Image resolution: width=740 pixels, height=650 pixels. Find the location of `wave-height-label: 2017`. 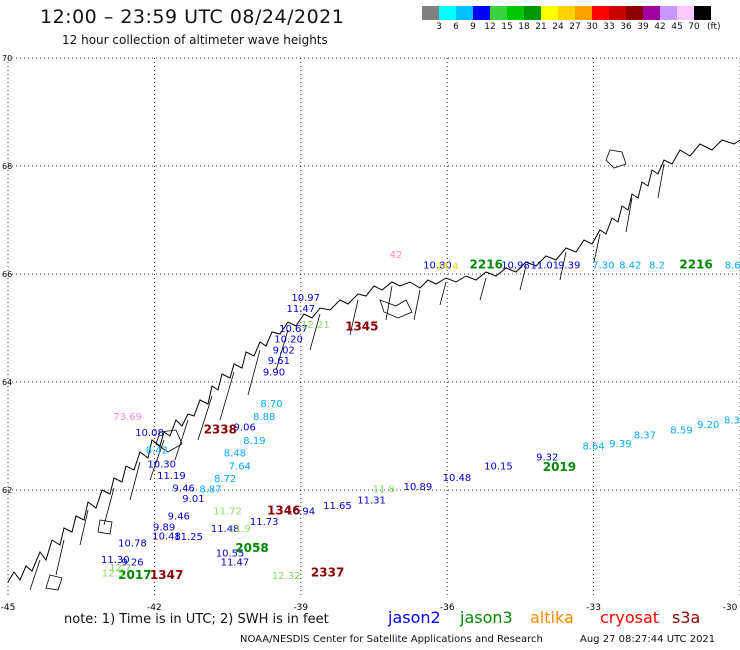

wave-height-label: 2017 is located at coordinates (134, 575).